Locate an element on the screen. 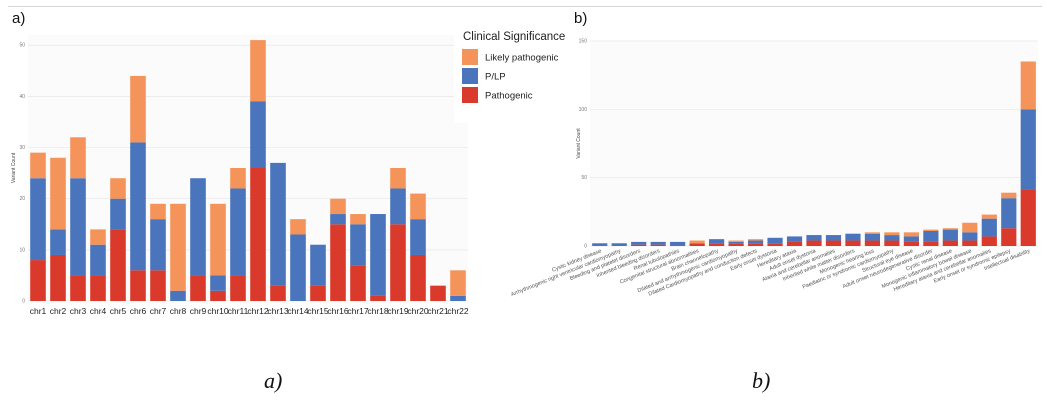  x-tick-label: chr11 is located at coordinates (238, 311).